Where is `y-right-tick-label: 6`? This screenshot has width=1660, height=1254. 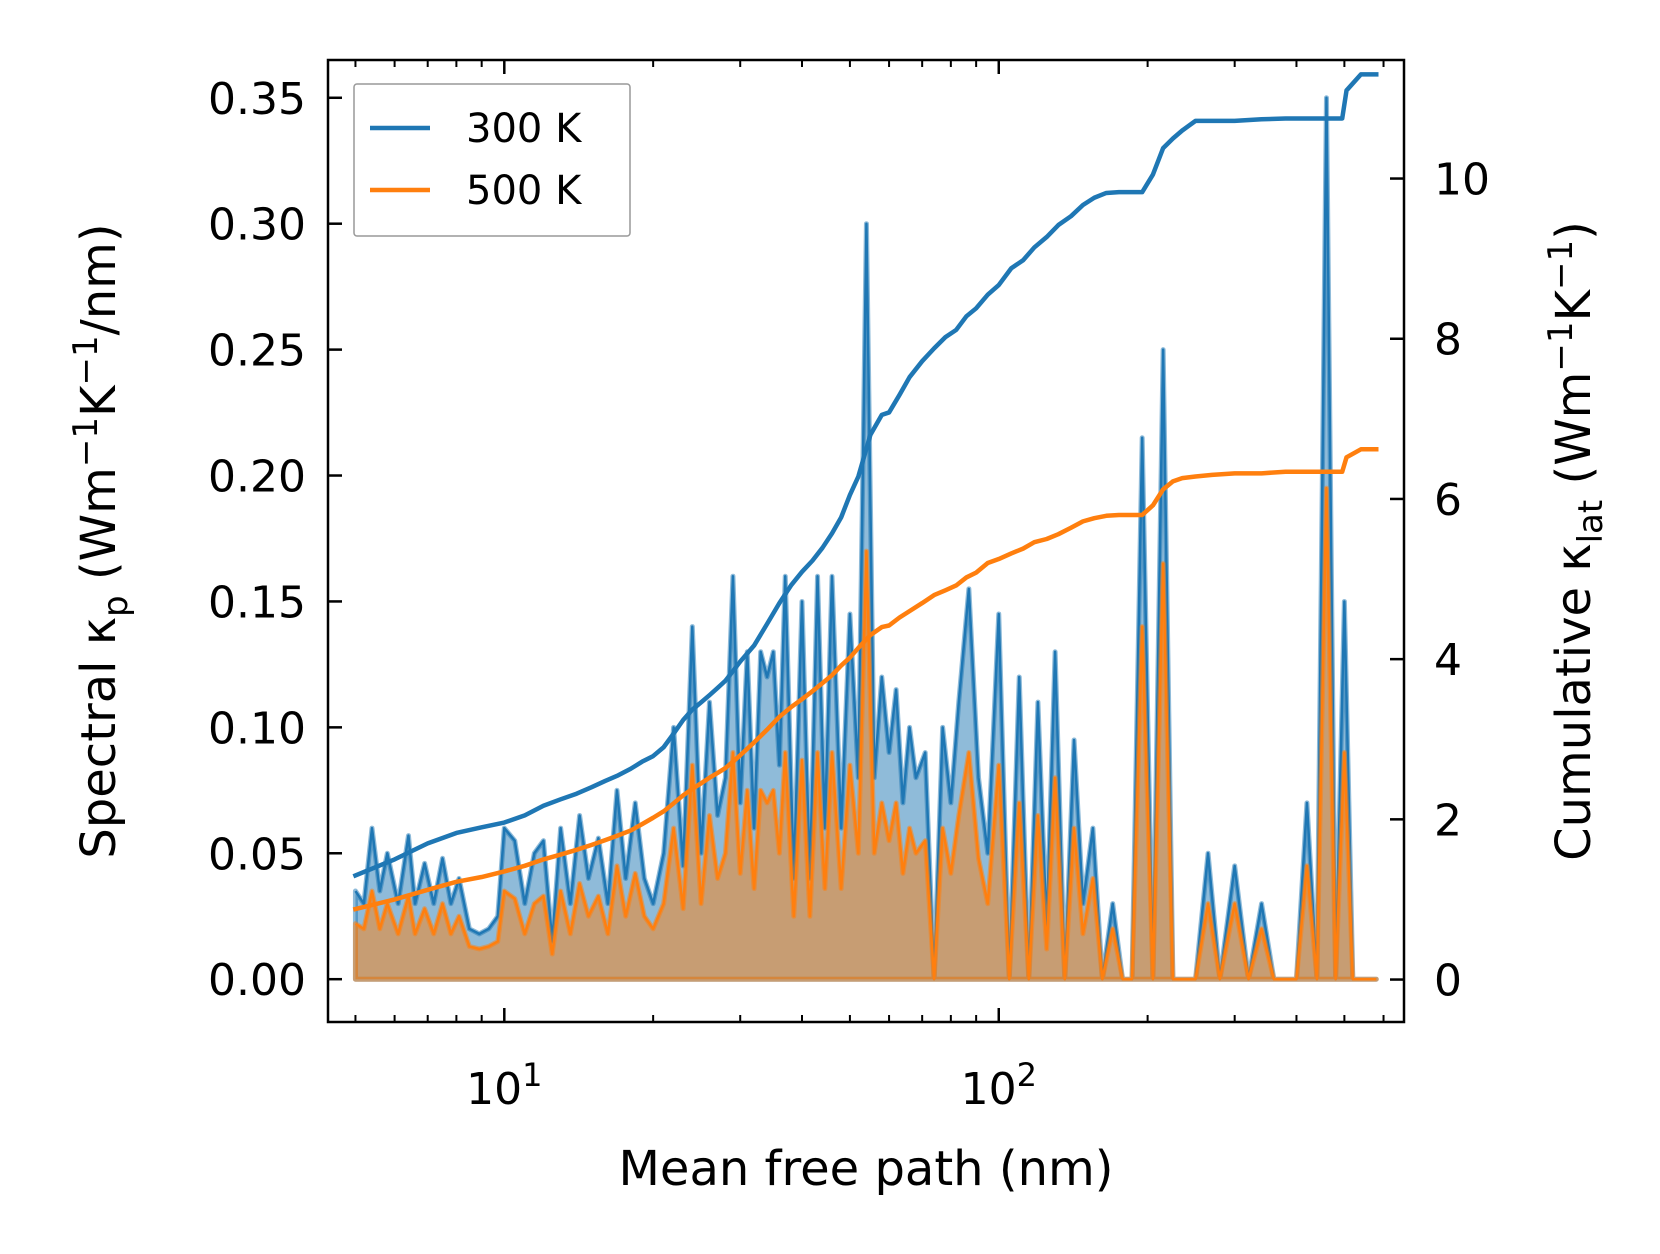
y-right-tick-label: 6 is located at coordinates (1448, 500).